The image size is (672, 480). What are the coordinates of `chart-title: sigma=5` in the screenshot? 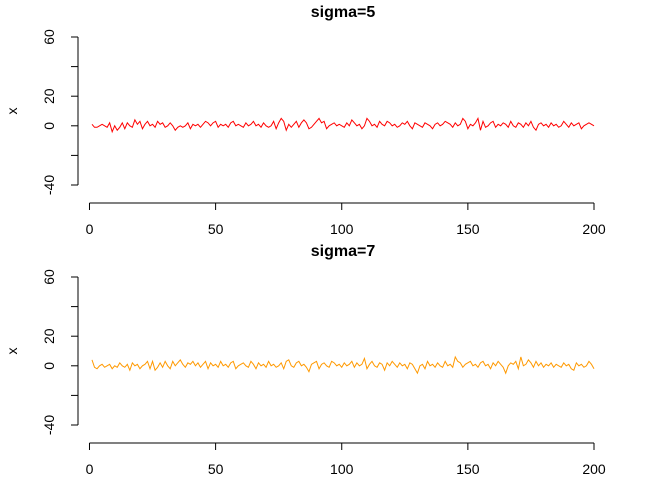 It's located at (343, 12).